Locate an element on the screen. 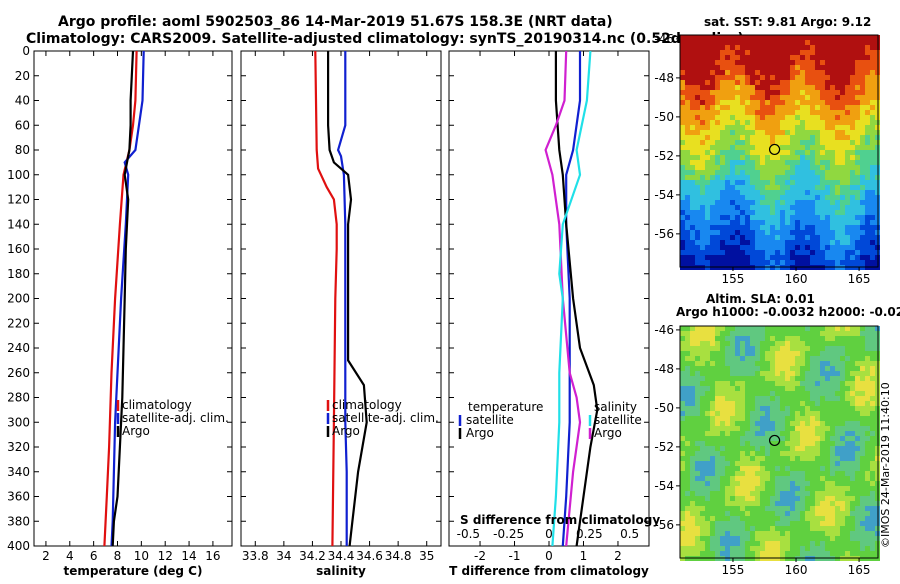 This screenshot has width=900, height=584. x-tick-label: 0 is located at coordinates (549, 556).